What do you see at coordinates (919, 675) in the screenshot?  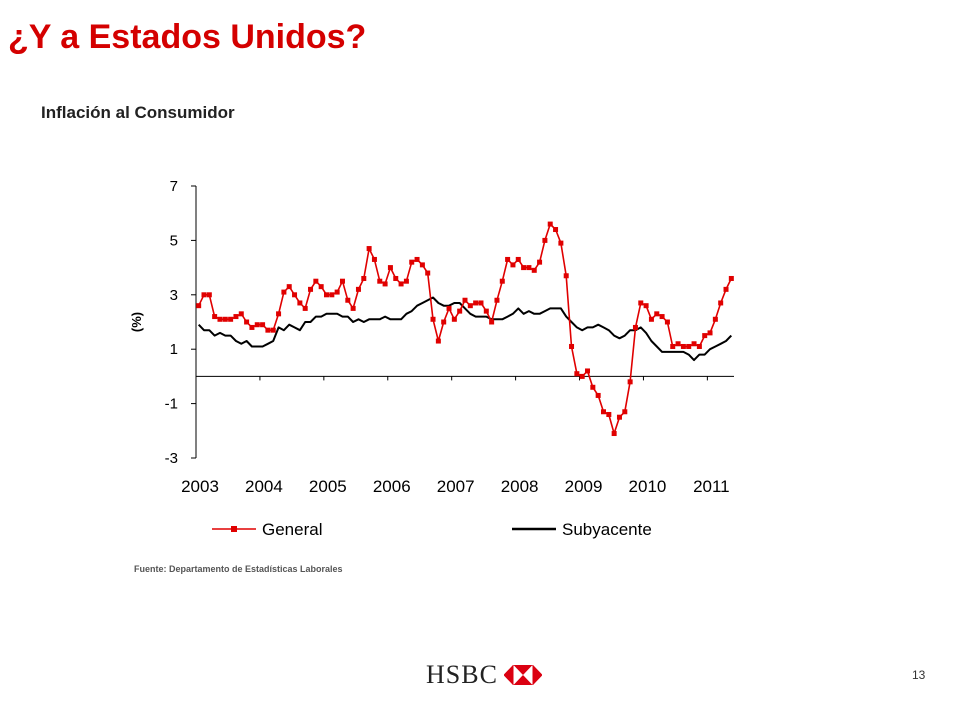 I see `page-number: 13` at bounding box center [919, 675].